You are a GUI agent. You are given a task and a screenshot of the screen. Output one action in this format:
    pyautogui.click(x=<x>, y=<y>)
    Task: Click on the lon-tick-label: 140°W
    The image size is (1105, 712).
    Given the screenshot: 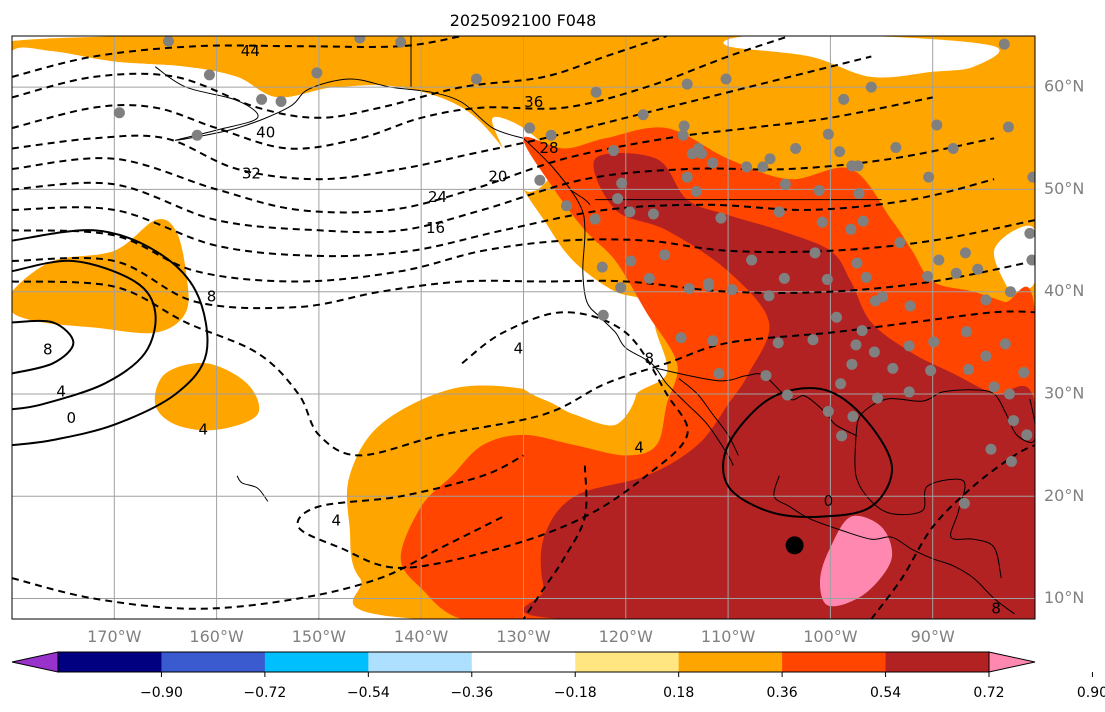 What is the action you would take?
    pyautogui.click(x=421, y=636)
    